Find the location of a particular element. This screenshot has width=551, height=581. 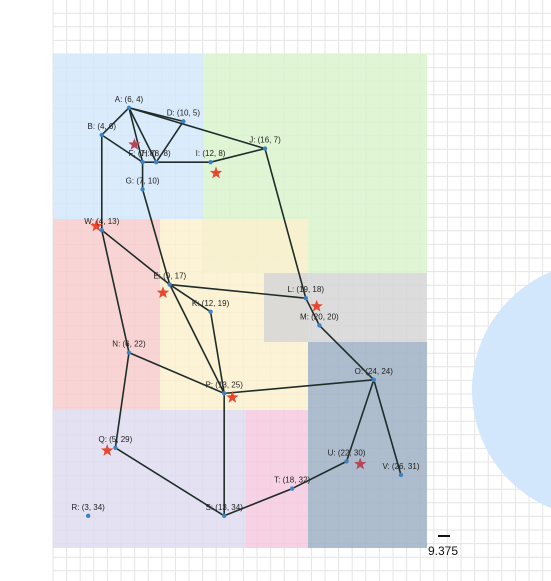

edge-O-P is located at coordinates (299, 386).